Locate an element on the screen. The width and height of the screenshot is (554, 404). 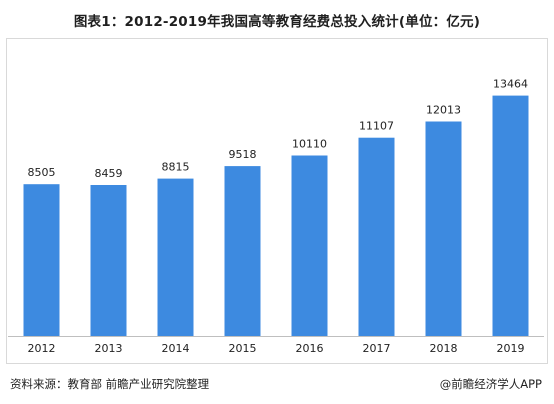
x-tick-label-2015: 2015 is located at coordinates (243, 348).